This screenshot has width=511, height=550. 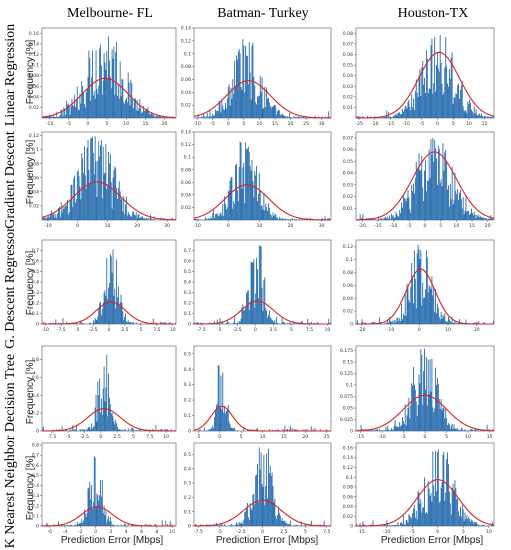 What do you see at coordinates (35, 516) in the screenshot?
I see `y-tick-label: 0.1` at bounding box center [35, 516].